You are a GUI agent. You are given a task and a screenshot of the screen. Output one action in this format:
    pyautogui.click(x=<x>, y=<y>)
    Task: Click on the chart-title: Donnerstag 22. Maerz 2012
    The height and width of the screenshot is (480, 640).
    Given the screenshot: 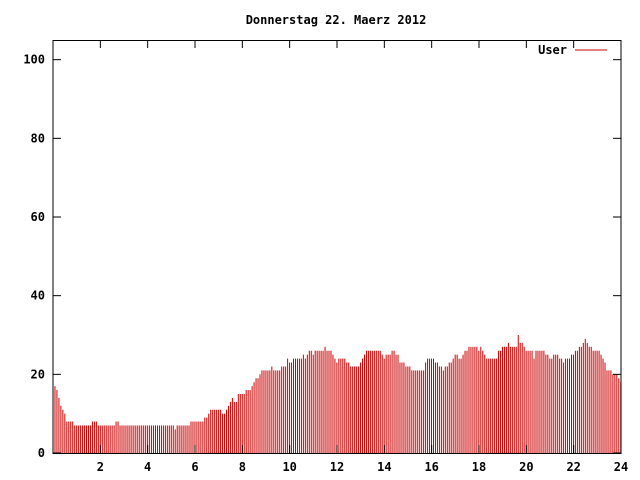 What is the action you would take?
    pyautogui.click(x=336, y=20)
    